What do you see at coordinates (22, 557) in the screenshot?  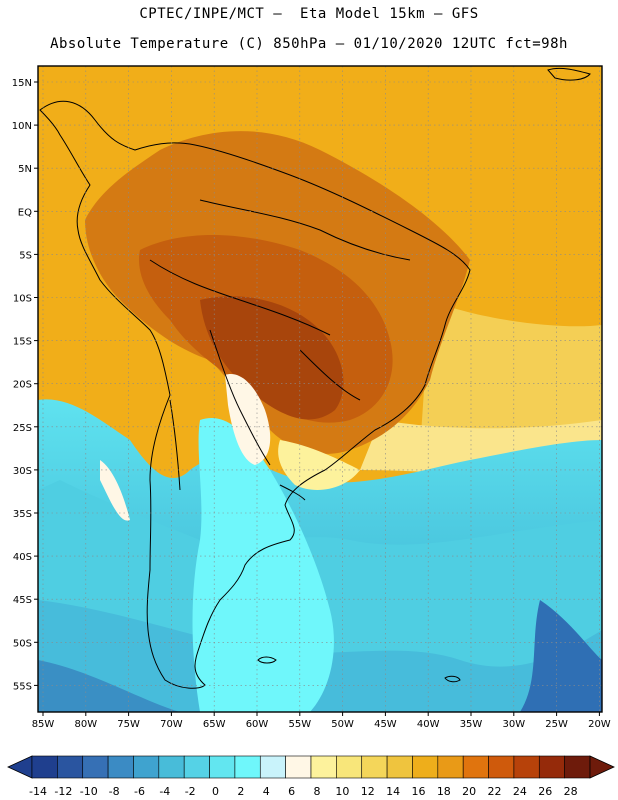 I see `lat-label: 40S` at bounding box center [22, 557].